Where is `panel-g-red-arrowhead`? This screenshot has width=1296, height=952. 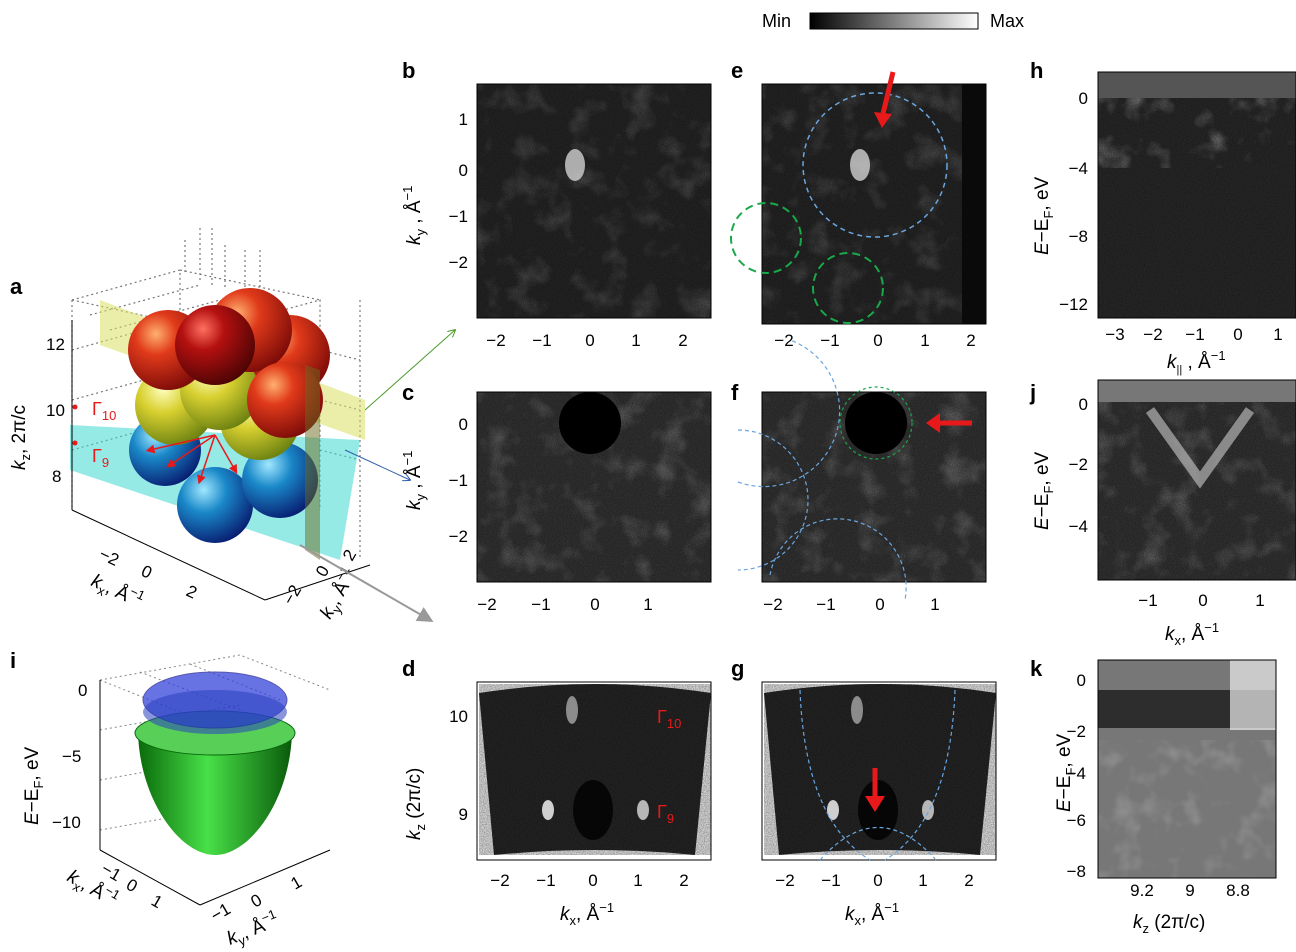 panel-g-red-arrowhead is located at coordinates (875, 804).